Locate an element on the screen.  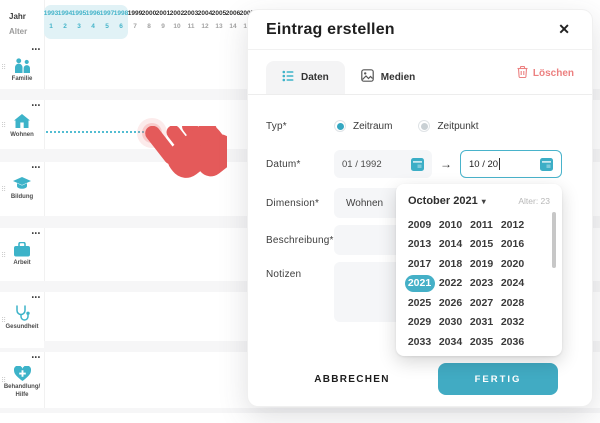
year-option: 2034 is located at coordinates (450, 341).